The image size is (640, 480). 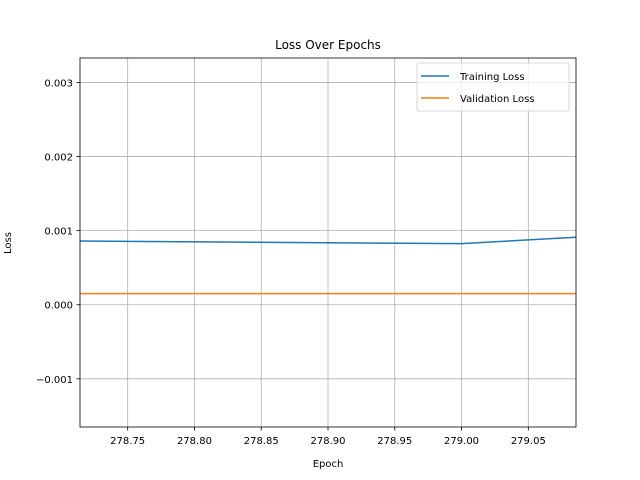 What do you see at coordinates (328, 45) in the screenshot?
I see `chart-title: Loss Over Epochs` at bounding box center [328, 45].